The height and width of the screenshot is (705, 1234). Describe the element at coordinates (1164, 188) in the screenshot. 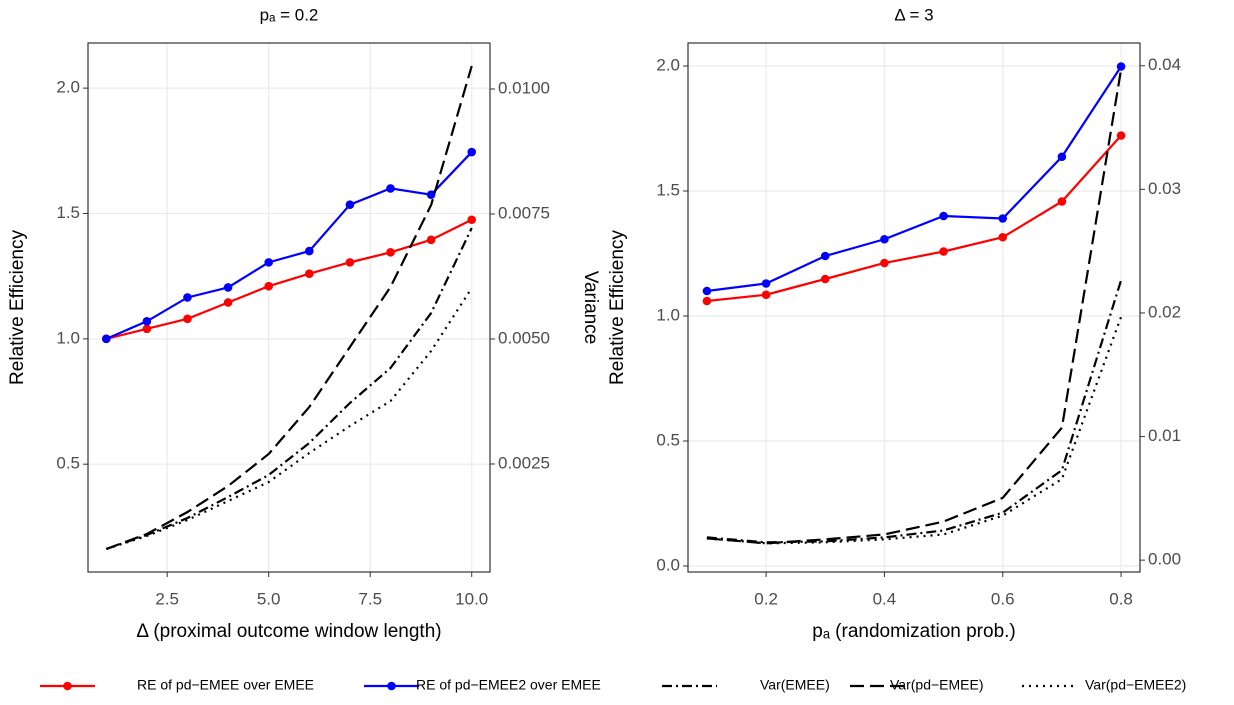

I see `y2-tick-label: 0.03` at that location.